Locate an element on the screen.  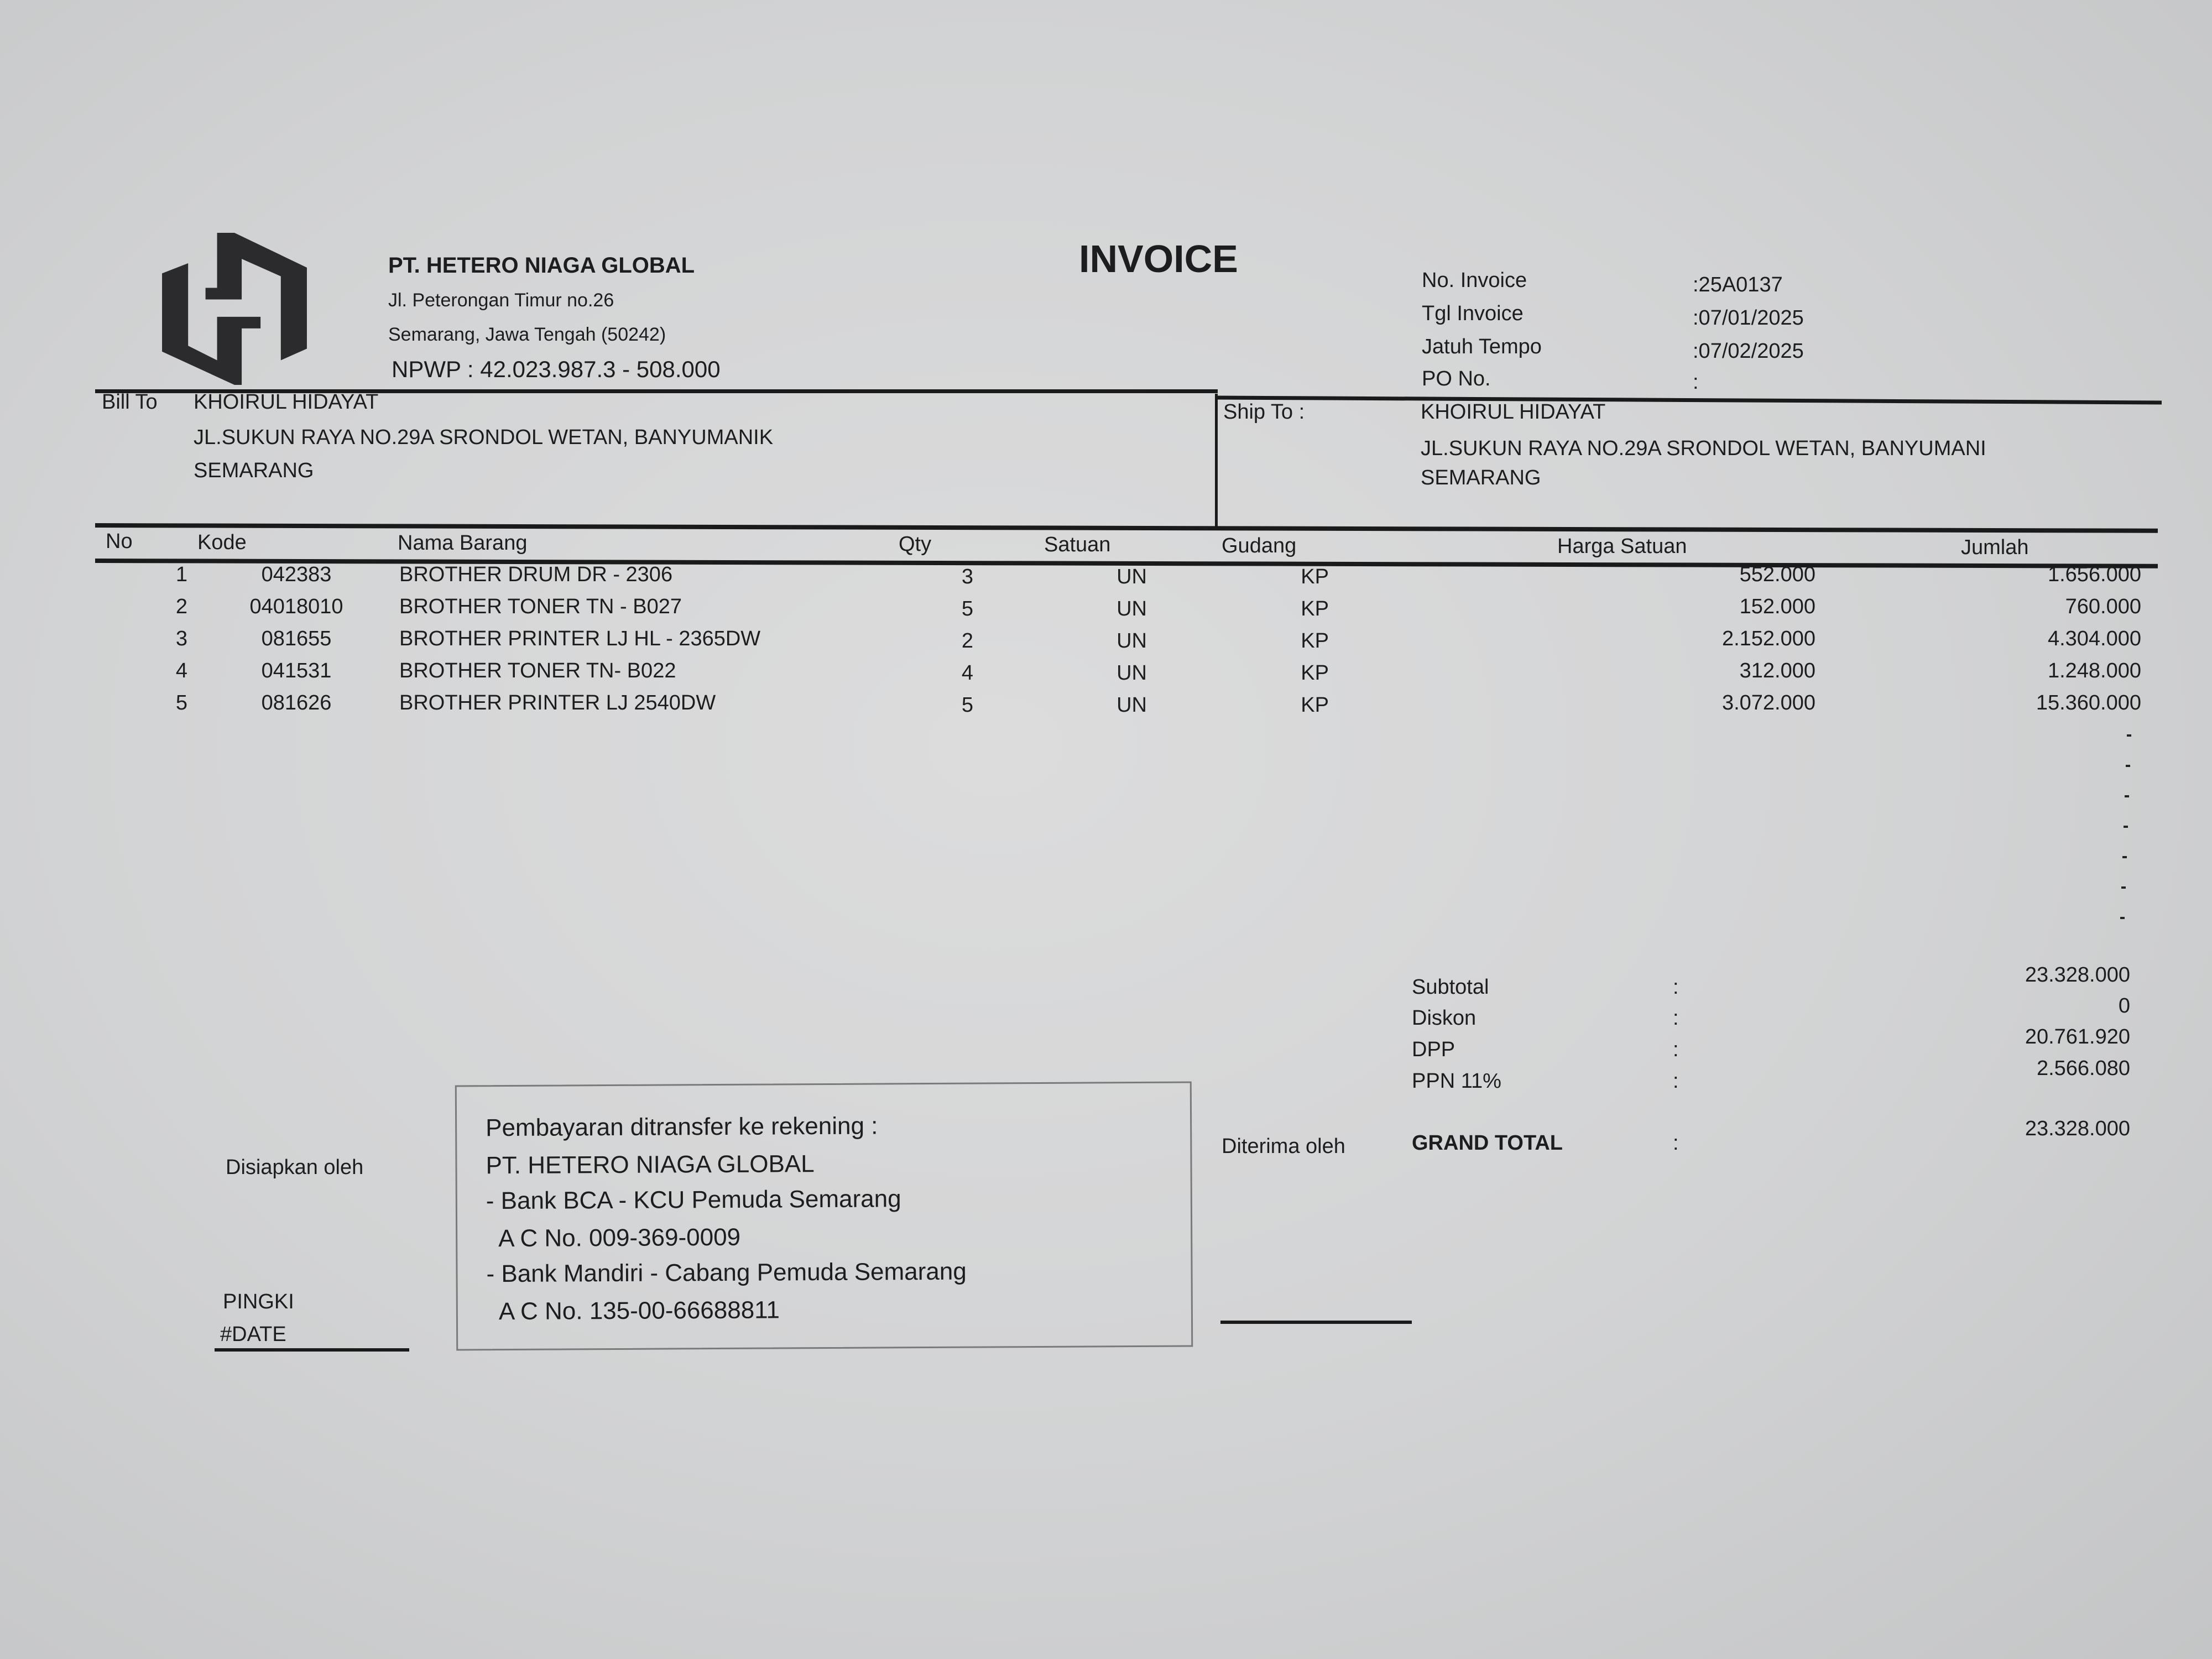
meta-label: Tgl Invoice is located at coordinates (1473, 314).